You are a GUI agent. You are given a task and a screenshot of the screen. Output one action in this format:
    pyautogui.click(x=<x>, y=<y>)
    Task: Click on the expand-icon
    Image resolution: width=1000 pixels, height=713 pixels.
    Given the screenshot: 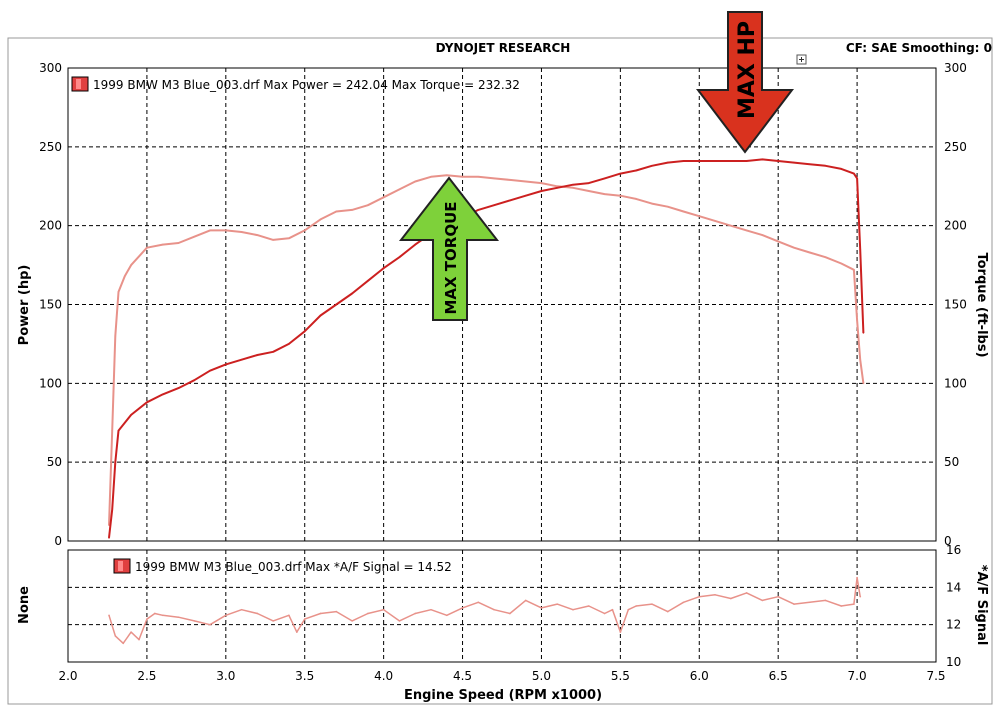 What is the action you would take?
    pyautogui.click(x=801, y=59)
    